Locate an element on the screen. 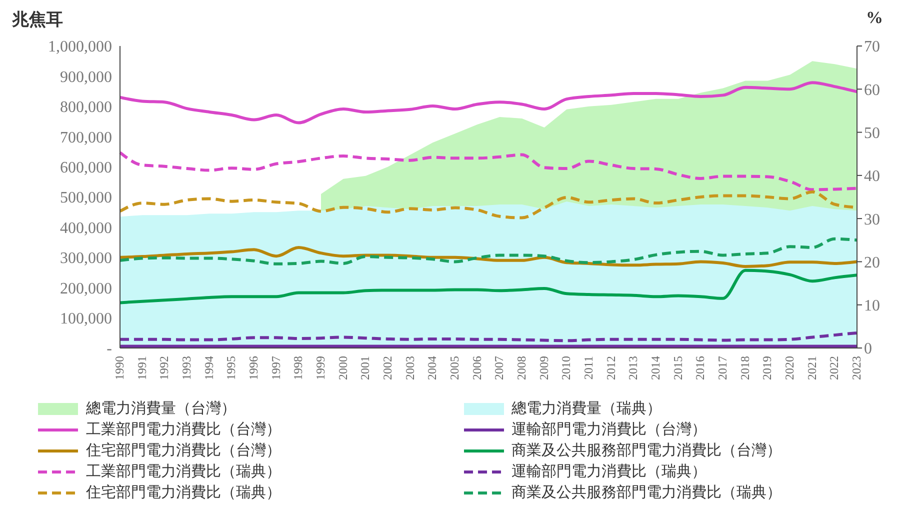 This screenshot has height=531, width=907. x-tick-label: 2011 is located at coordinates (589, 368).